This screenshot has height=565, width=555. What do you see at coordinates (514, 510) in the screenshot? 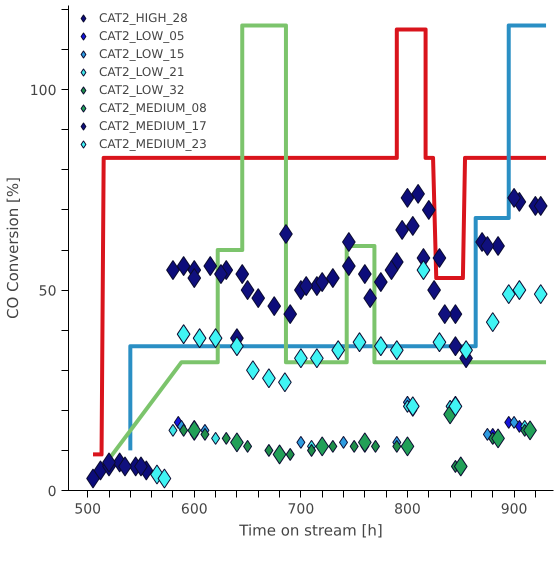
I see `x-tick-label: 900` at bounding box center [514, 510].